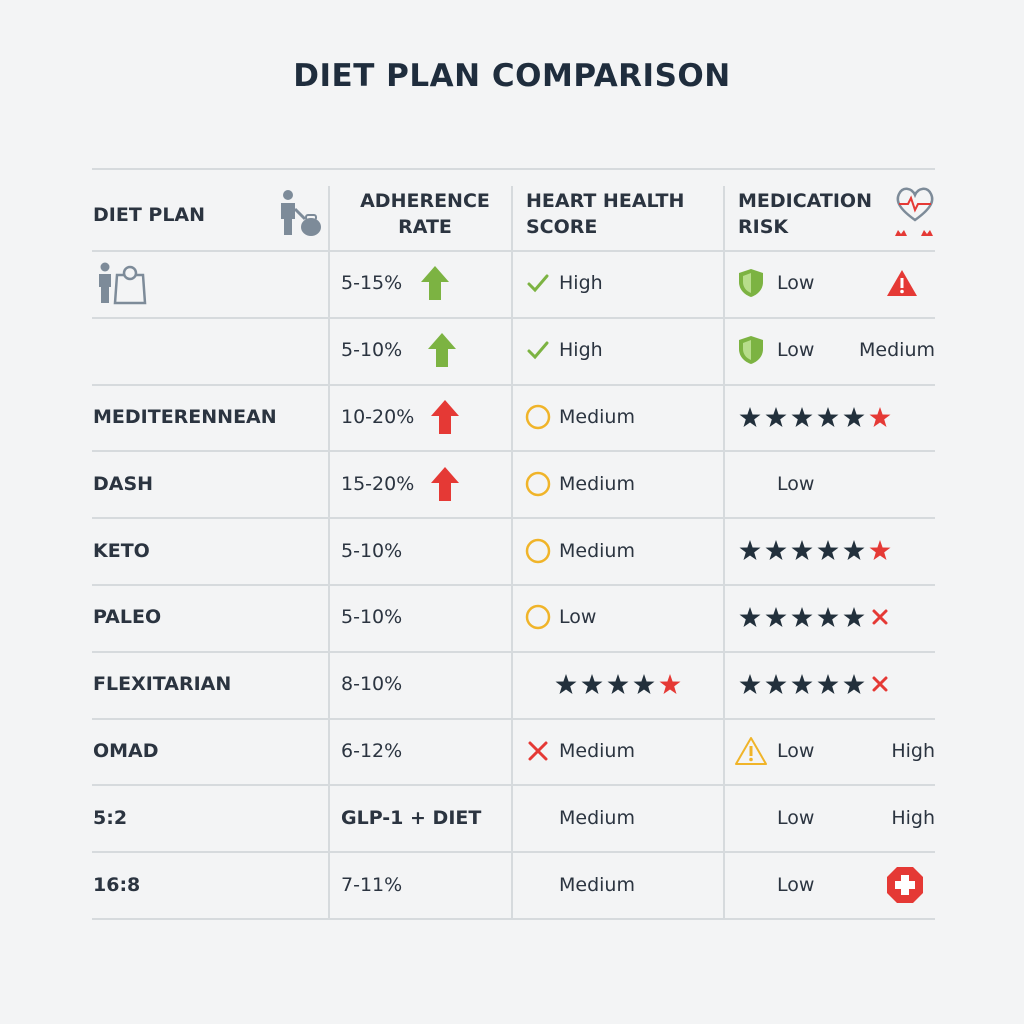 This screenshot has width=1024, height=1024. I want to click on cell-text: Medium, so click(597, 751).